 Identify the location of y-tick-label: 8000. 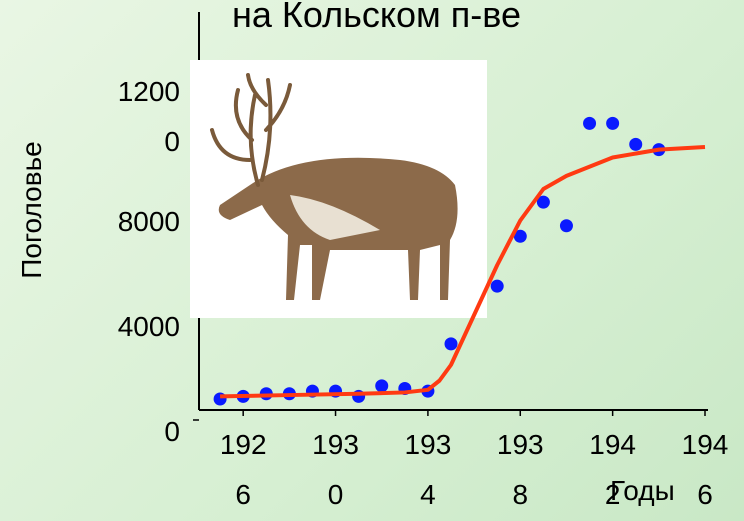
(148, 221).